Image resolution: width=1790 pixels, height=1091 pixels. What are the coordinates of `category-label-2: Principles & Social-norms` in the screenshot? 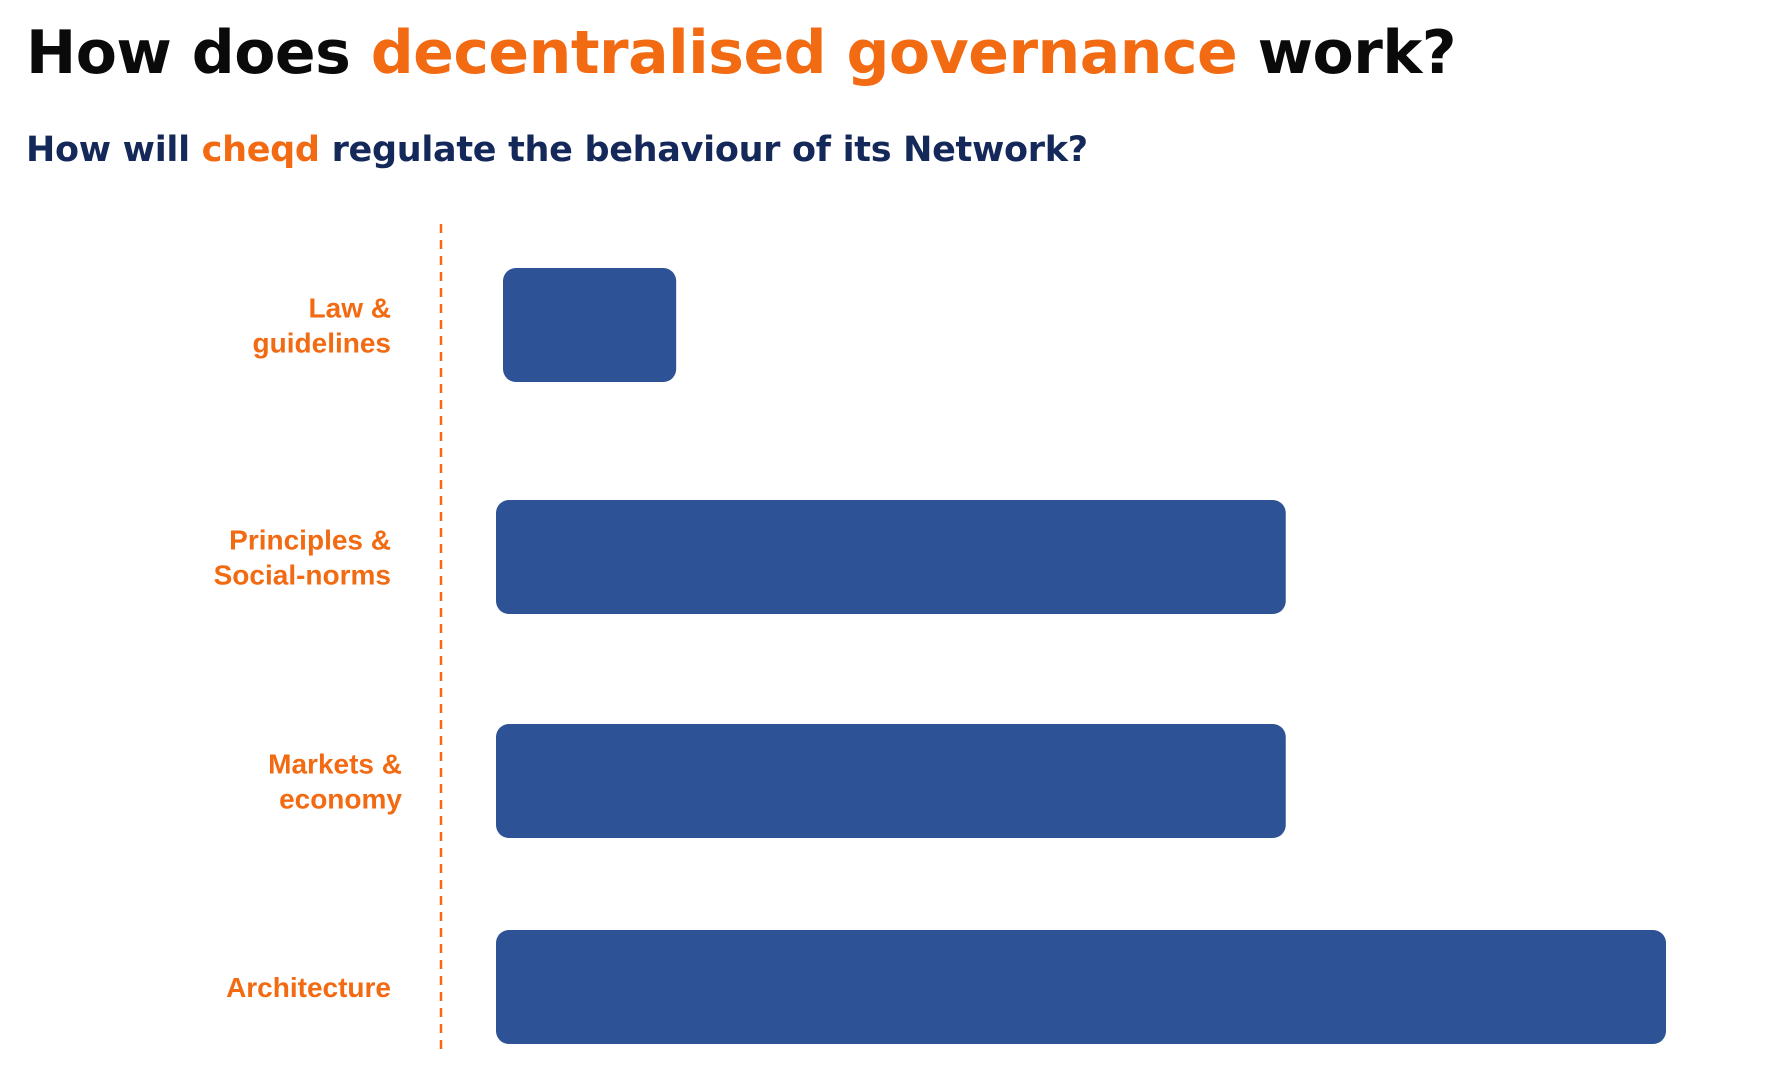 It's located at (302, 558).